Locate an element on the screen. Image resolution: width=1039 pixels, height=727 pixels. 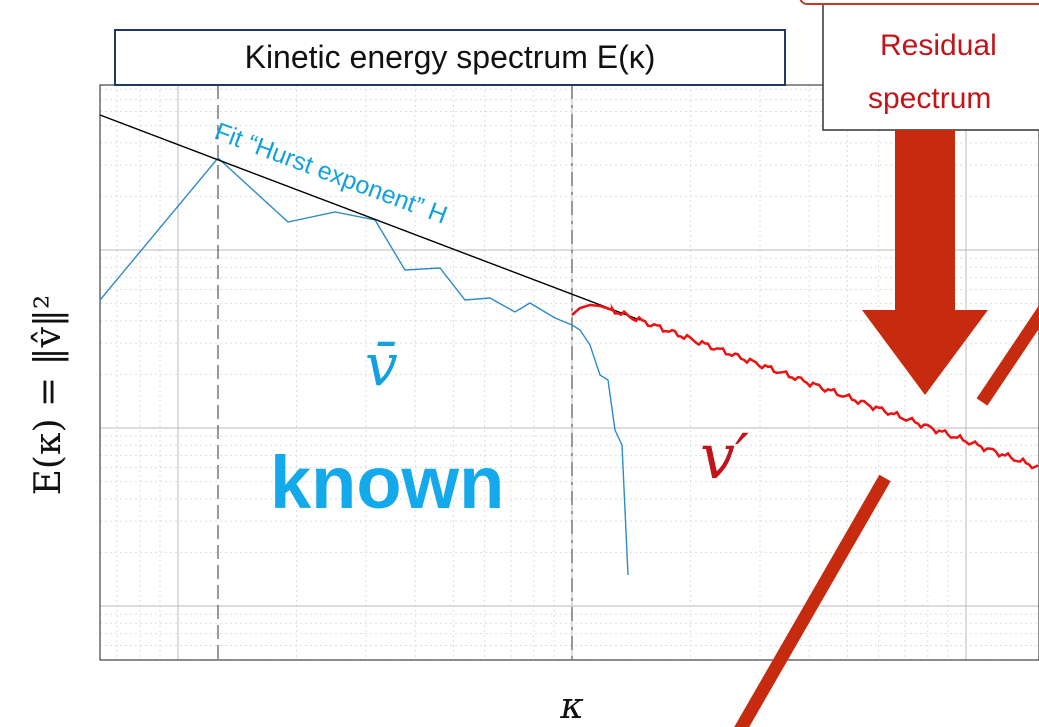
title-box is located at coordinates (450, 57).